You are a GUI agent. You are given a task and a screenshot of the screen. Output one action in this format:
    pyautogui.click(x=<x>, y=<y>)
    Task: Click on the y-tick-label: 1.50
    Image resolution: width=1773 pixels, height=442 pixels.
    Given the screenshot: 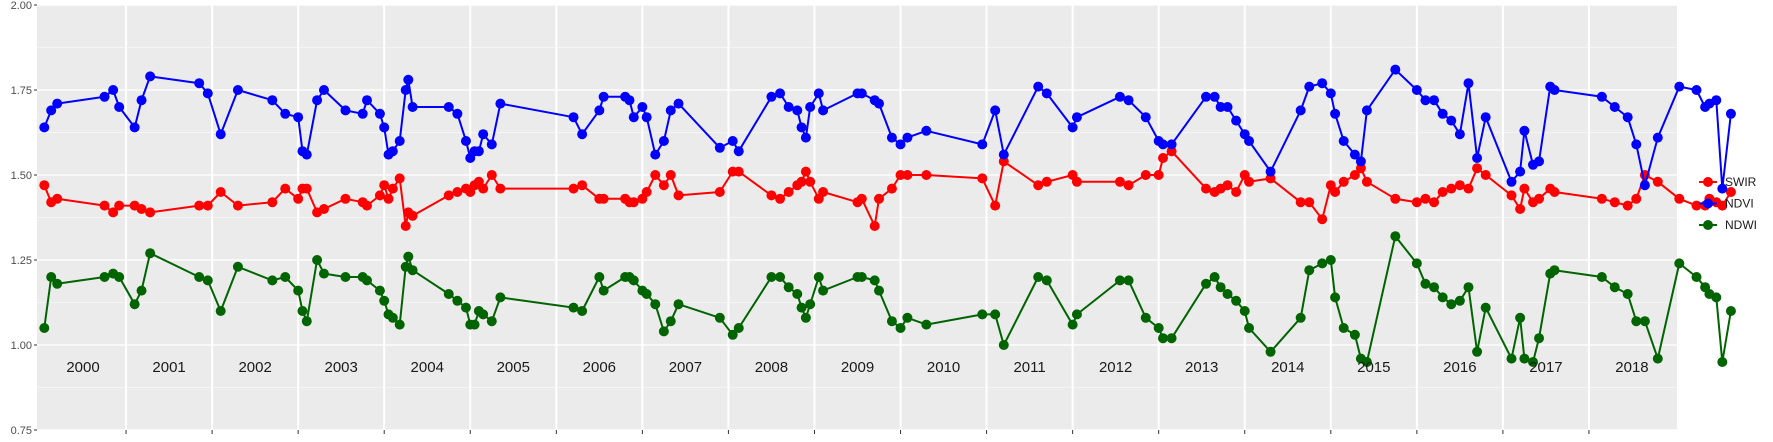 What is the action you would take?
    pyautogui.click(x=21, y=176)
    